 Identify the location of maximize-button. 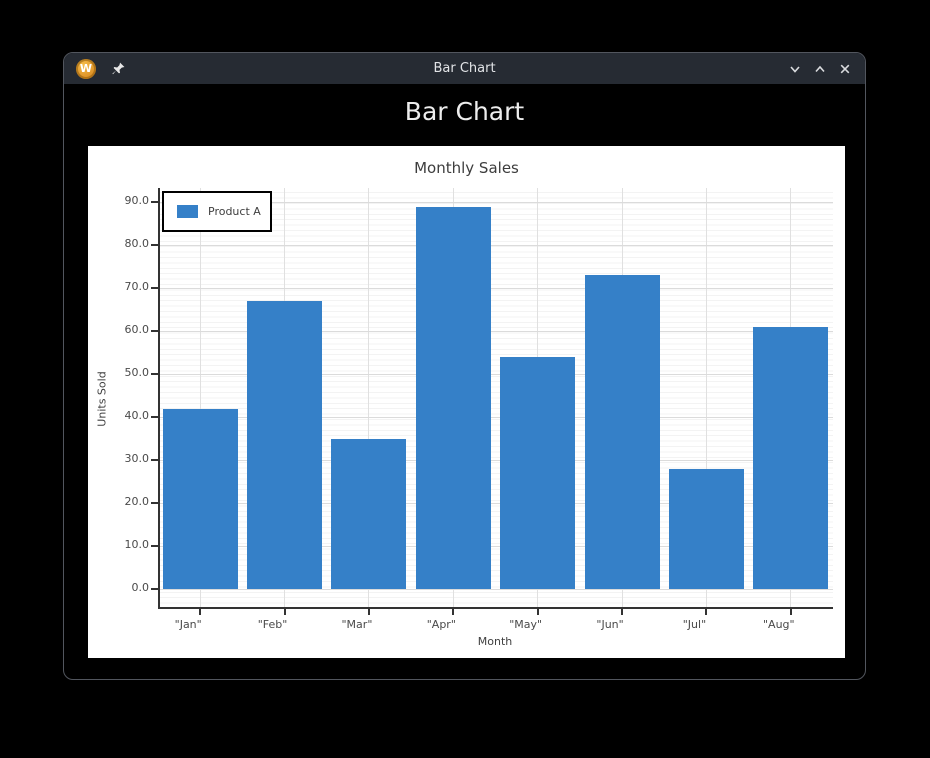
(820, 69).